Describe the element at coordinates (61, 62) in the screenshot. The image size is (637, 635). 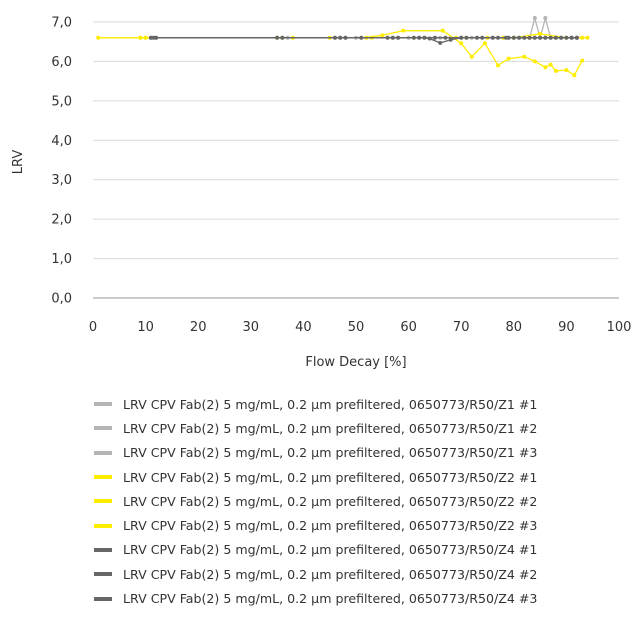
I see `y-tick-label: 6,0` at that location.